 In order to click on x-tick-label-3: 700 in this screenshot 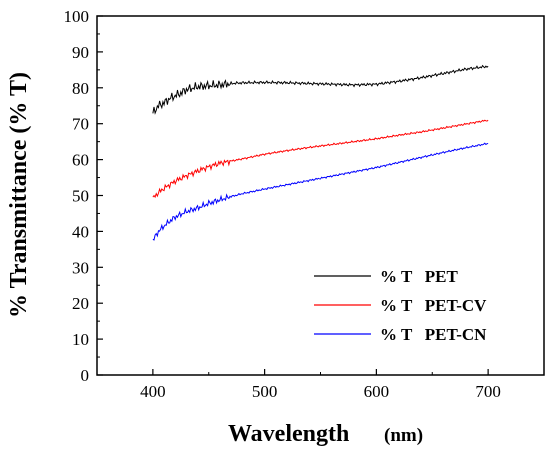, I will do `click(488, 391)`.